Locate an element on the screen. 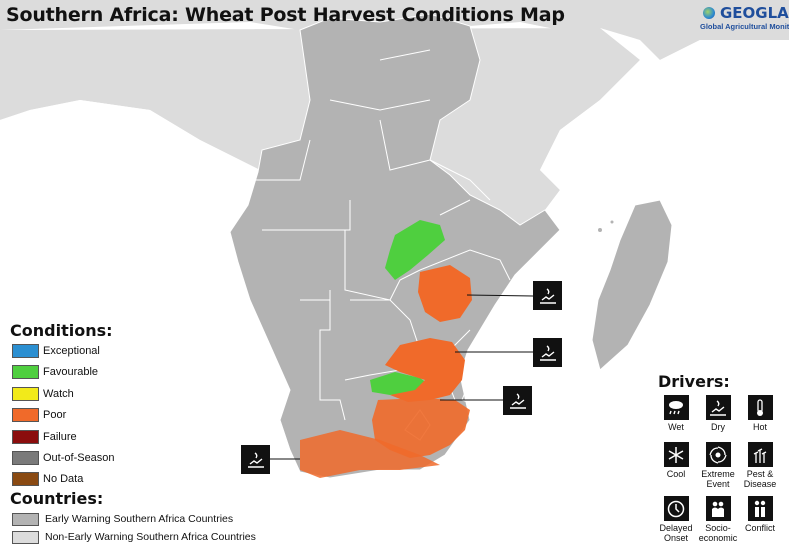  globe-icon is located at coordinates (709, 13).